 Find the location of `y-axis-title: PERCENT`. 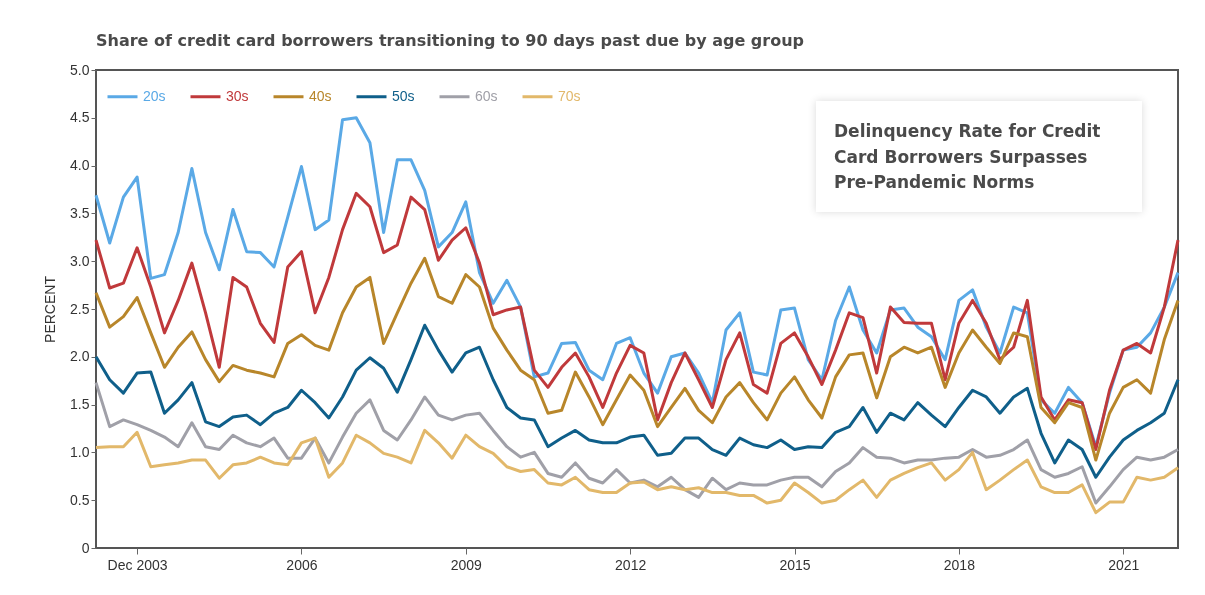

y-axis-title: PERCENT is located at coordinates (50, 309).